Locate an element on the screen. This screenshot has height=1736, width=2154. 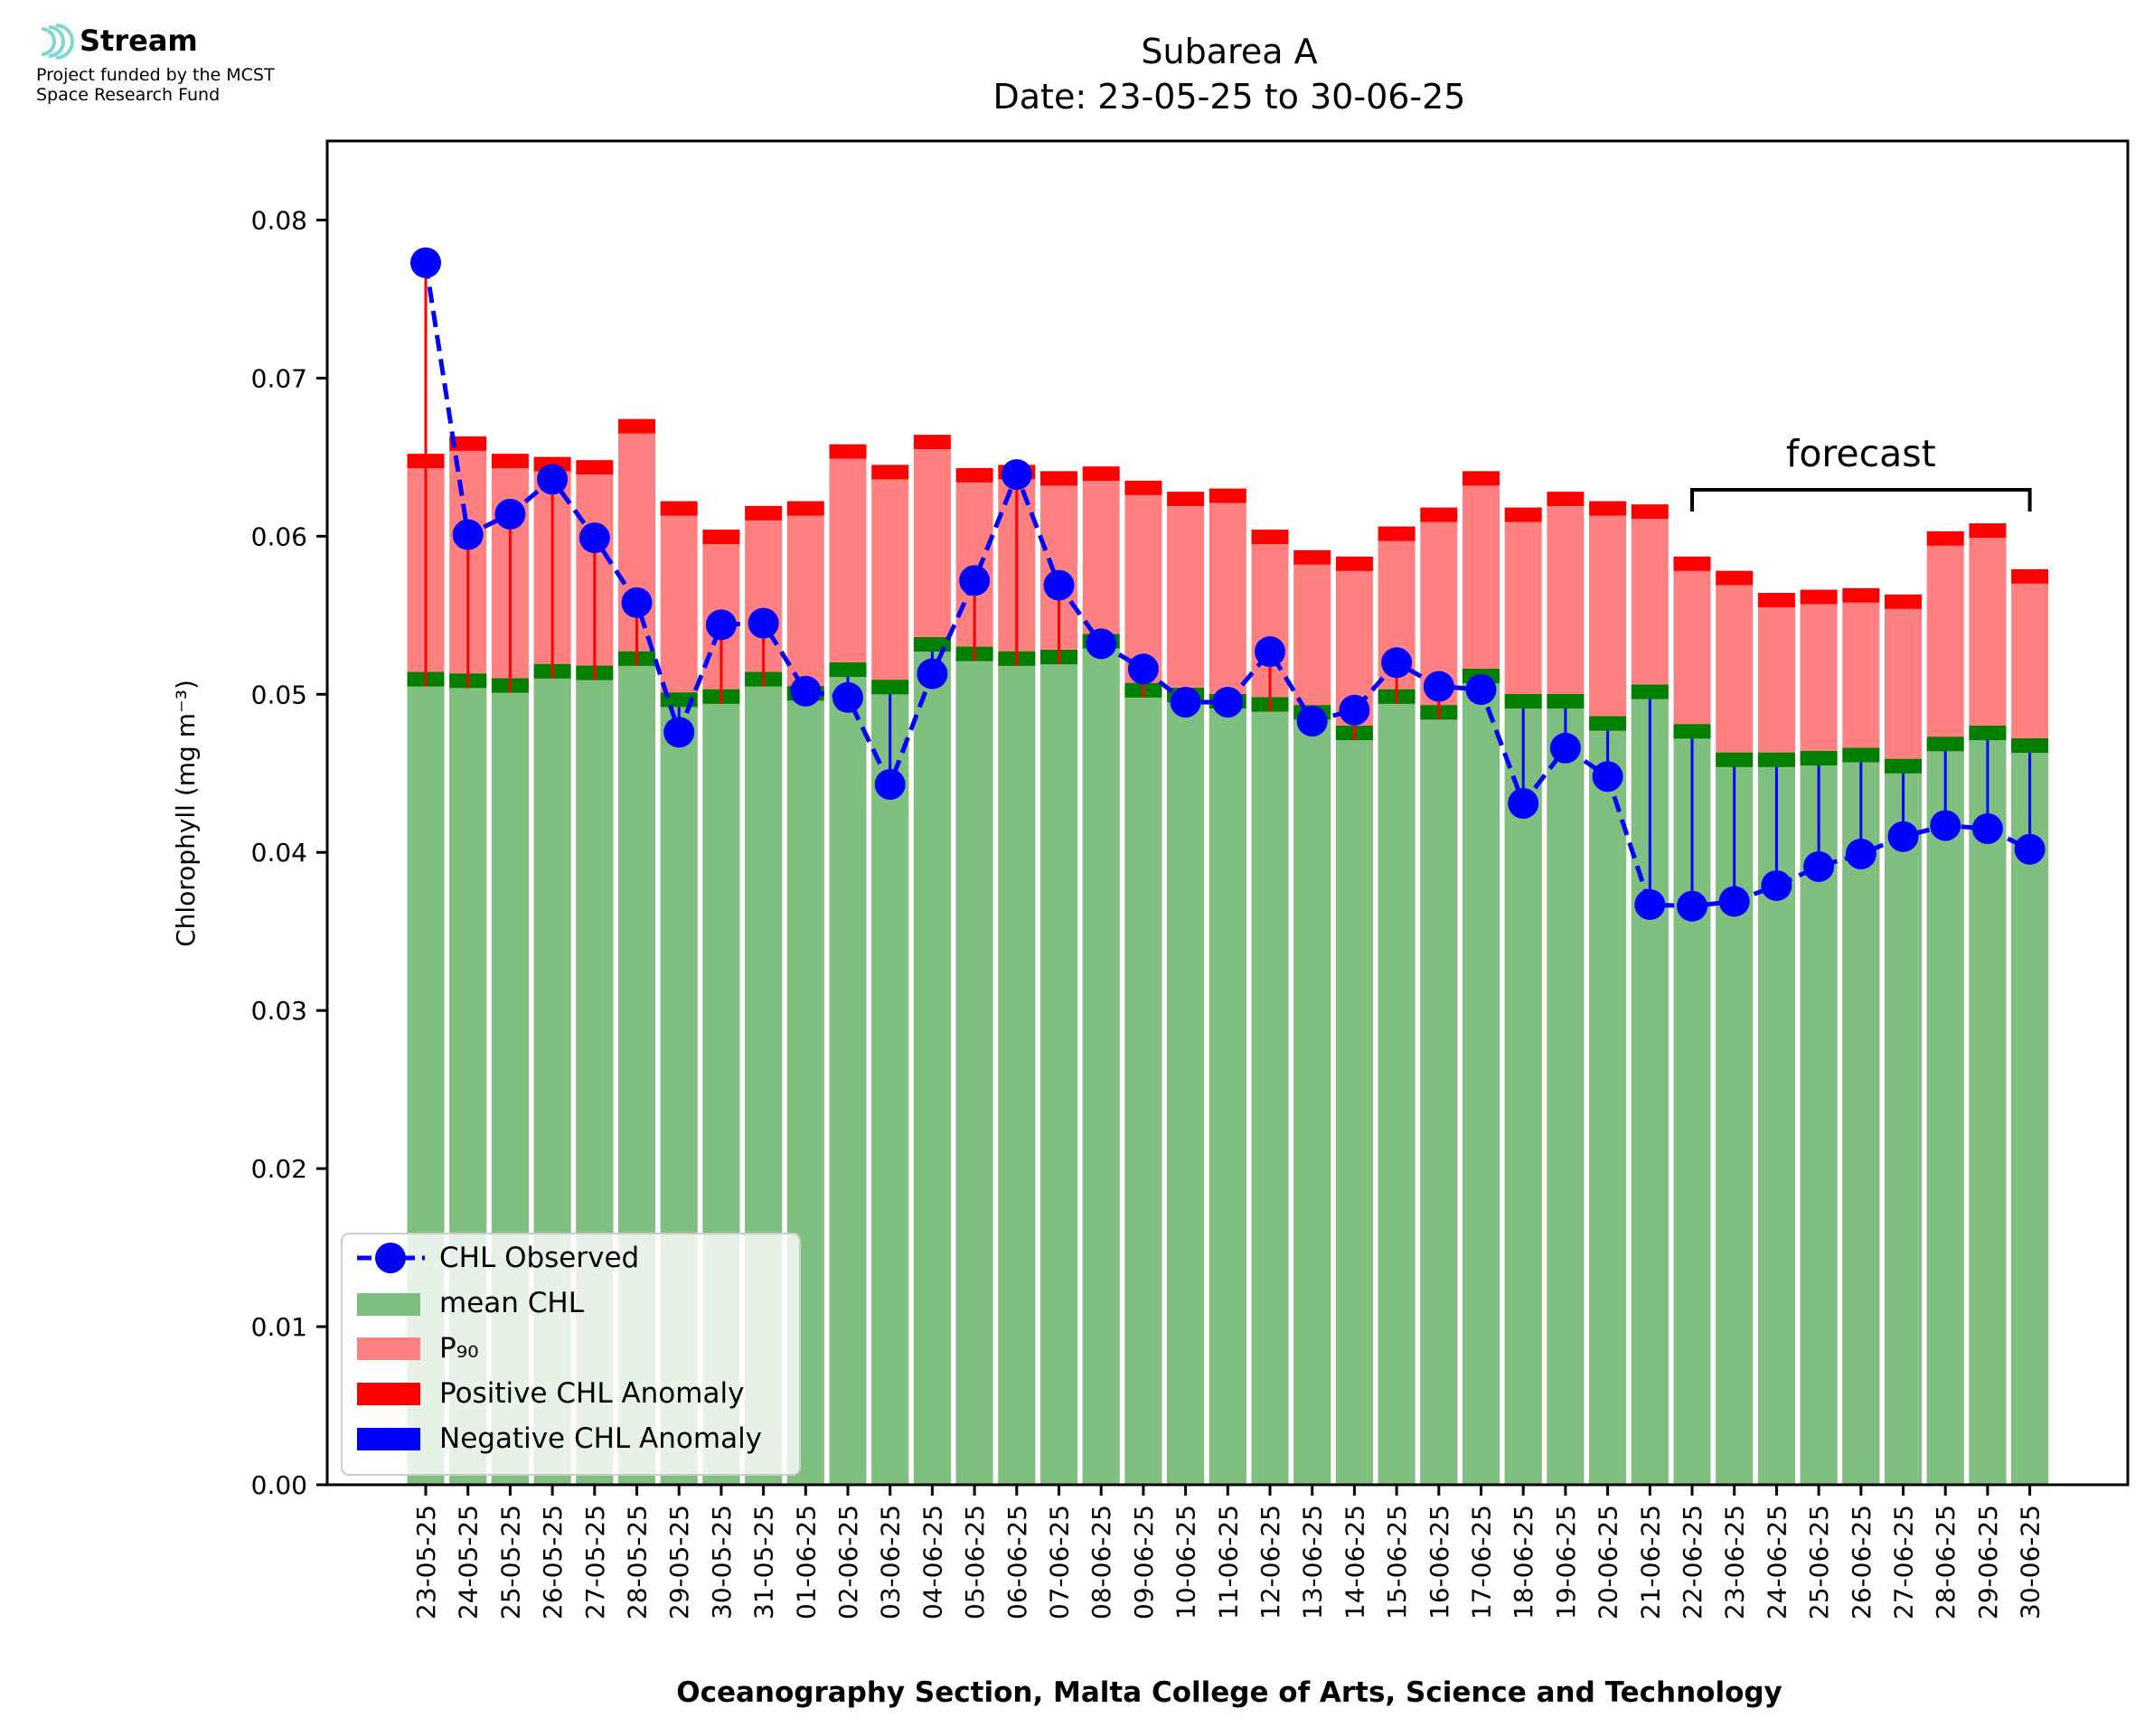
x-tick-label: 31-05-25 is located at coordinates (764, 1562).